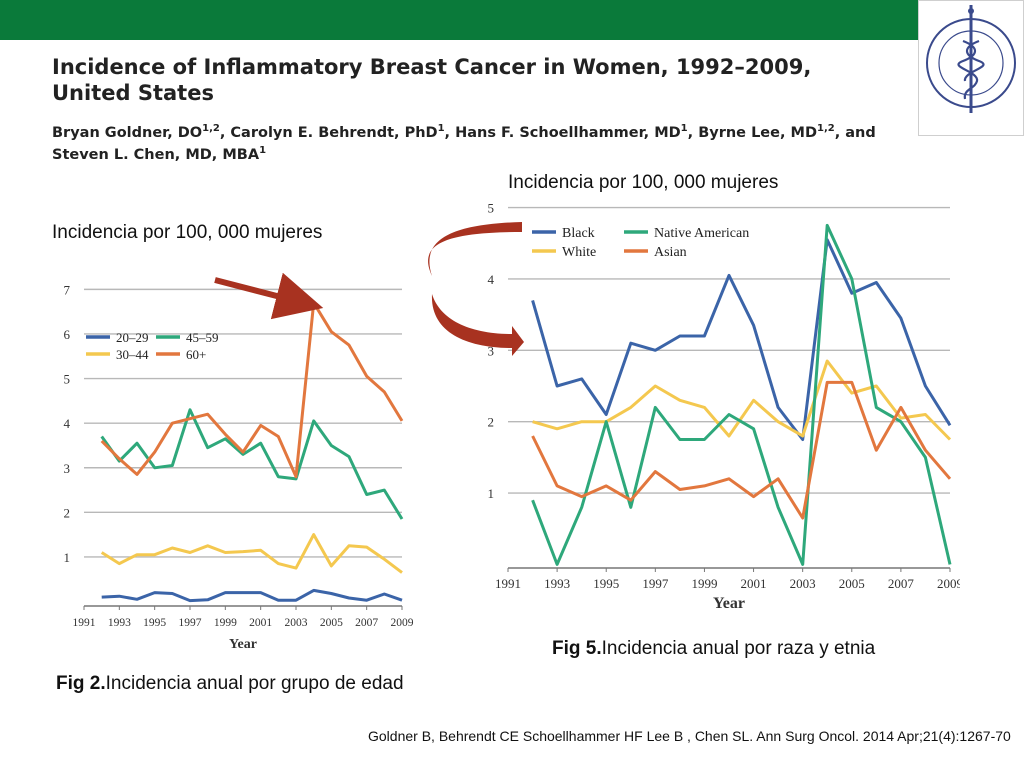 Image resolution: width=1024 pixels, height=768 pixels. I want to click on series-line-60-, so click(252, 390).